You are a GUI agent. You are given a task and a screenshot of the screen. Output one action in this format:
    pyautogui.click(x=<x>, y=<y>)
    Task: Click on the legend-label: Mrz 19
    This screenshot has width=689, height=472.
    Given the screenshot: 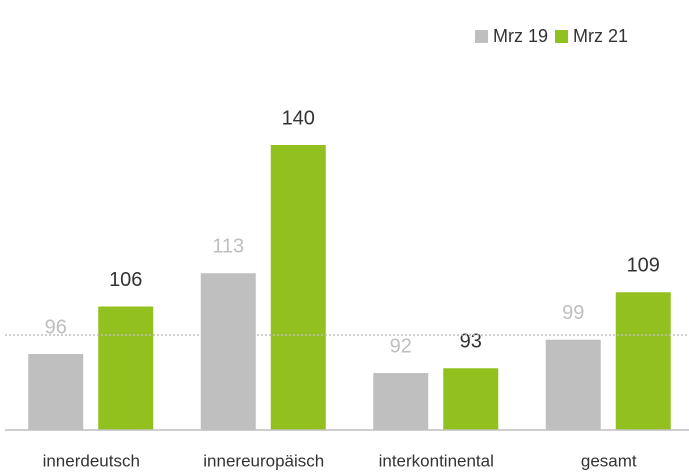 What is the action you would take?
    pyautogui.click(x=520, y=36)
    